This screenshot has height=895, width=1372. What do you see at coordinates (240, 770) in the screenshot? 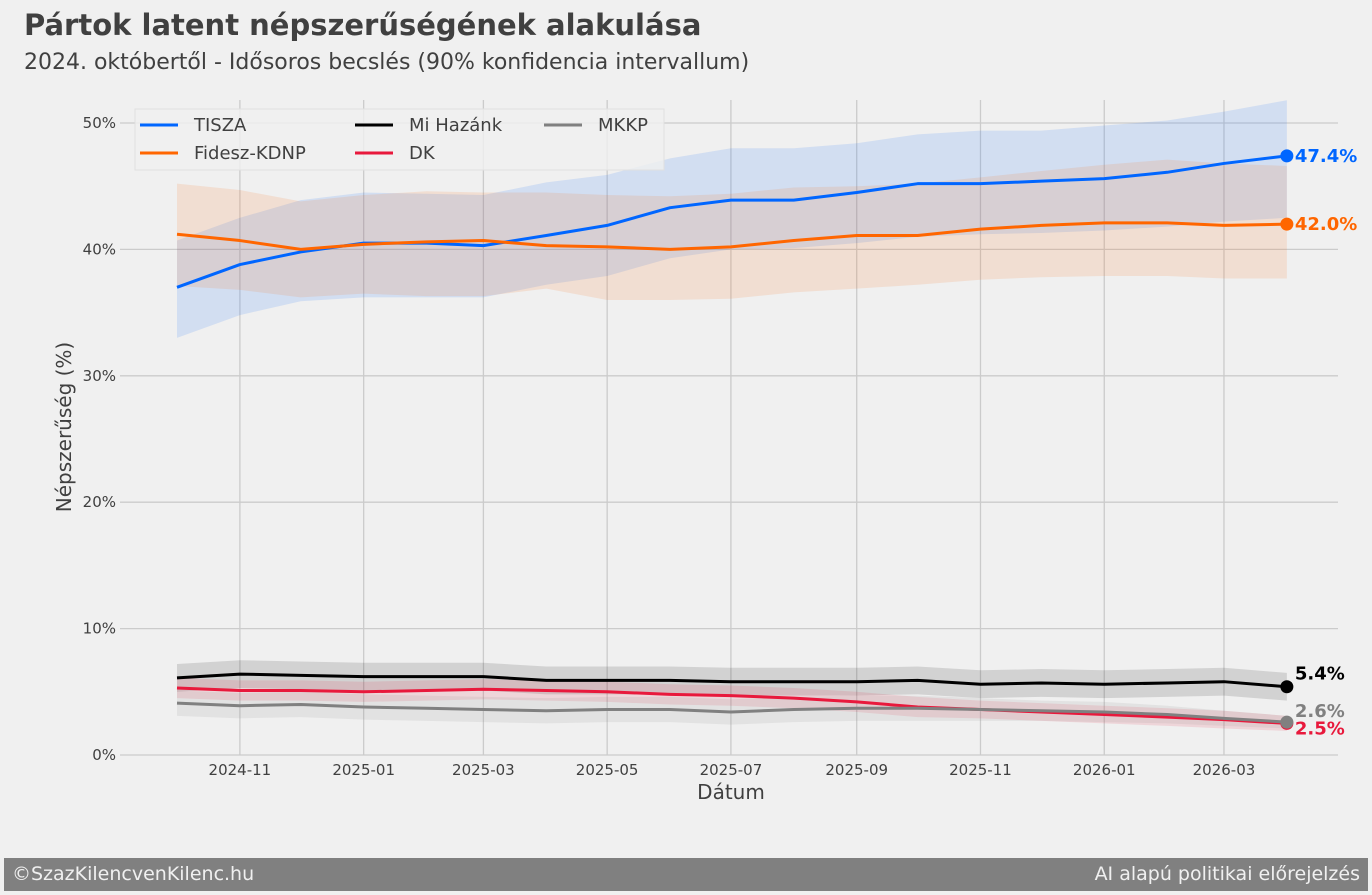
I see `x-tick-label: 2024-11` at bounding box center [240, 770].